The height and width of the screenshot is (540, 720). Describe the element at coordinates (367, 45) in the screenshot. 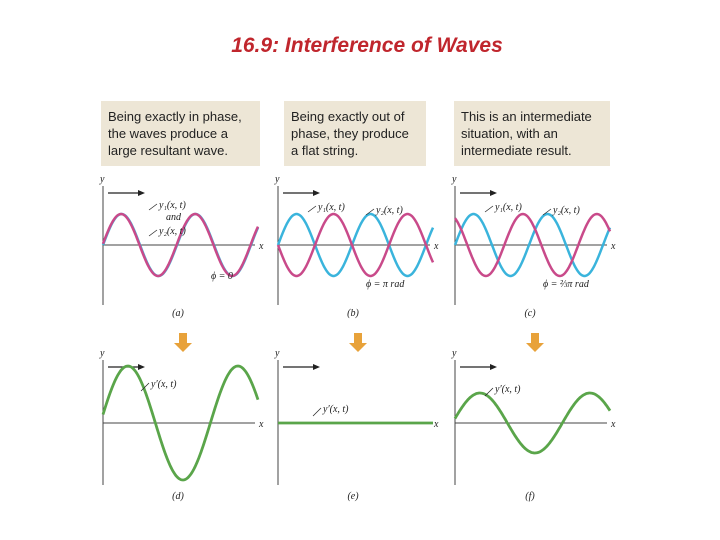

I see `slide-title: 16.9: Interference of Waves` at that location.